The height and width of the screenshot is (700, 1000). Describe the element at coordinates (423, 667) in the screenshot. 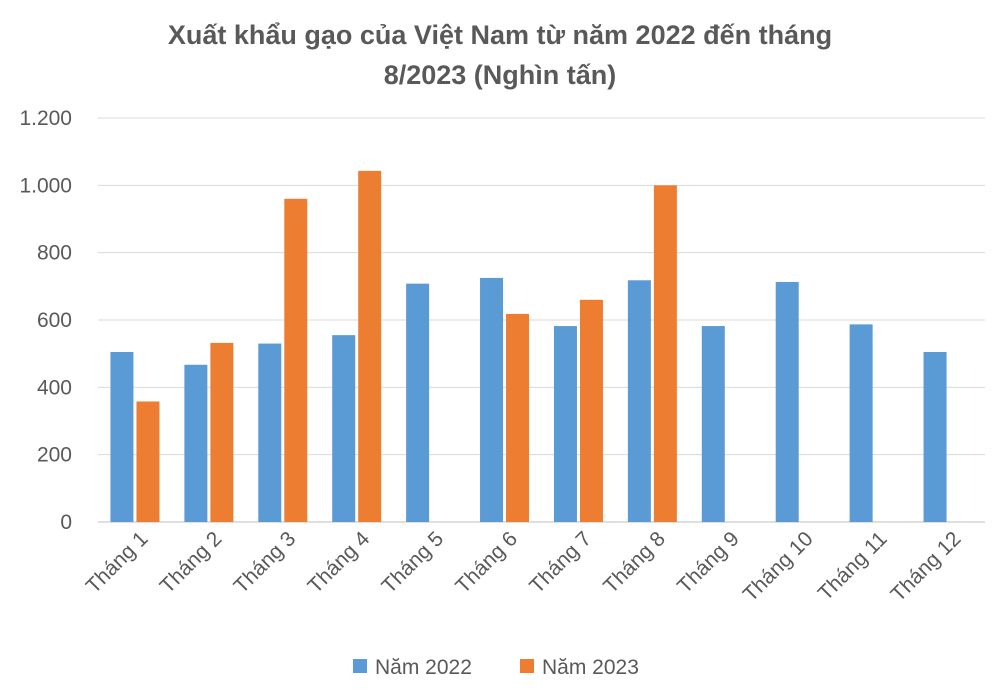

I see `legend-label: Năm 2022` at that location.